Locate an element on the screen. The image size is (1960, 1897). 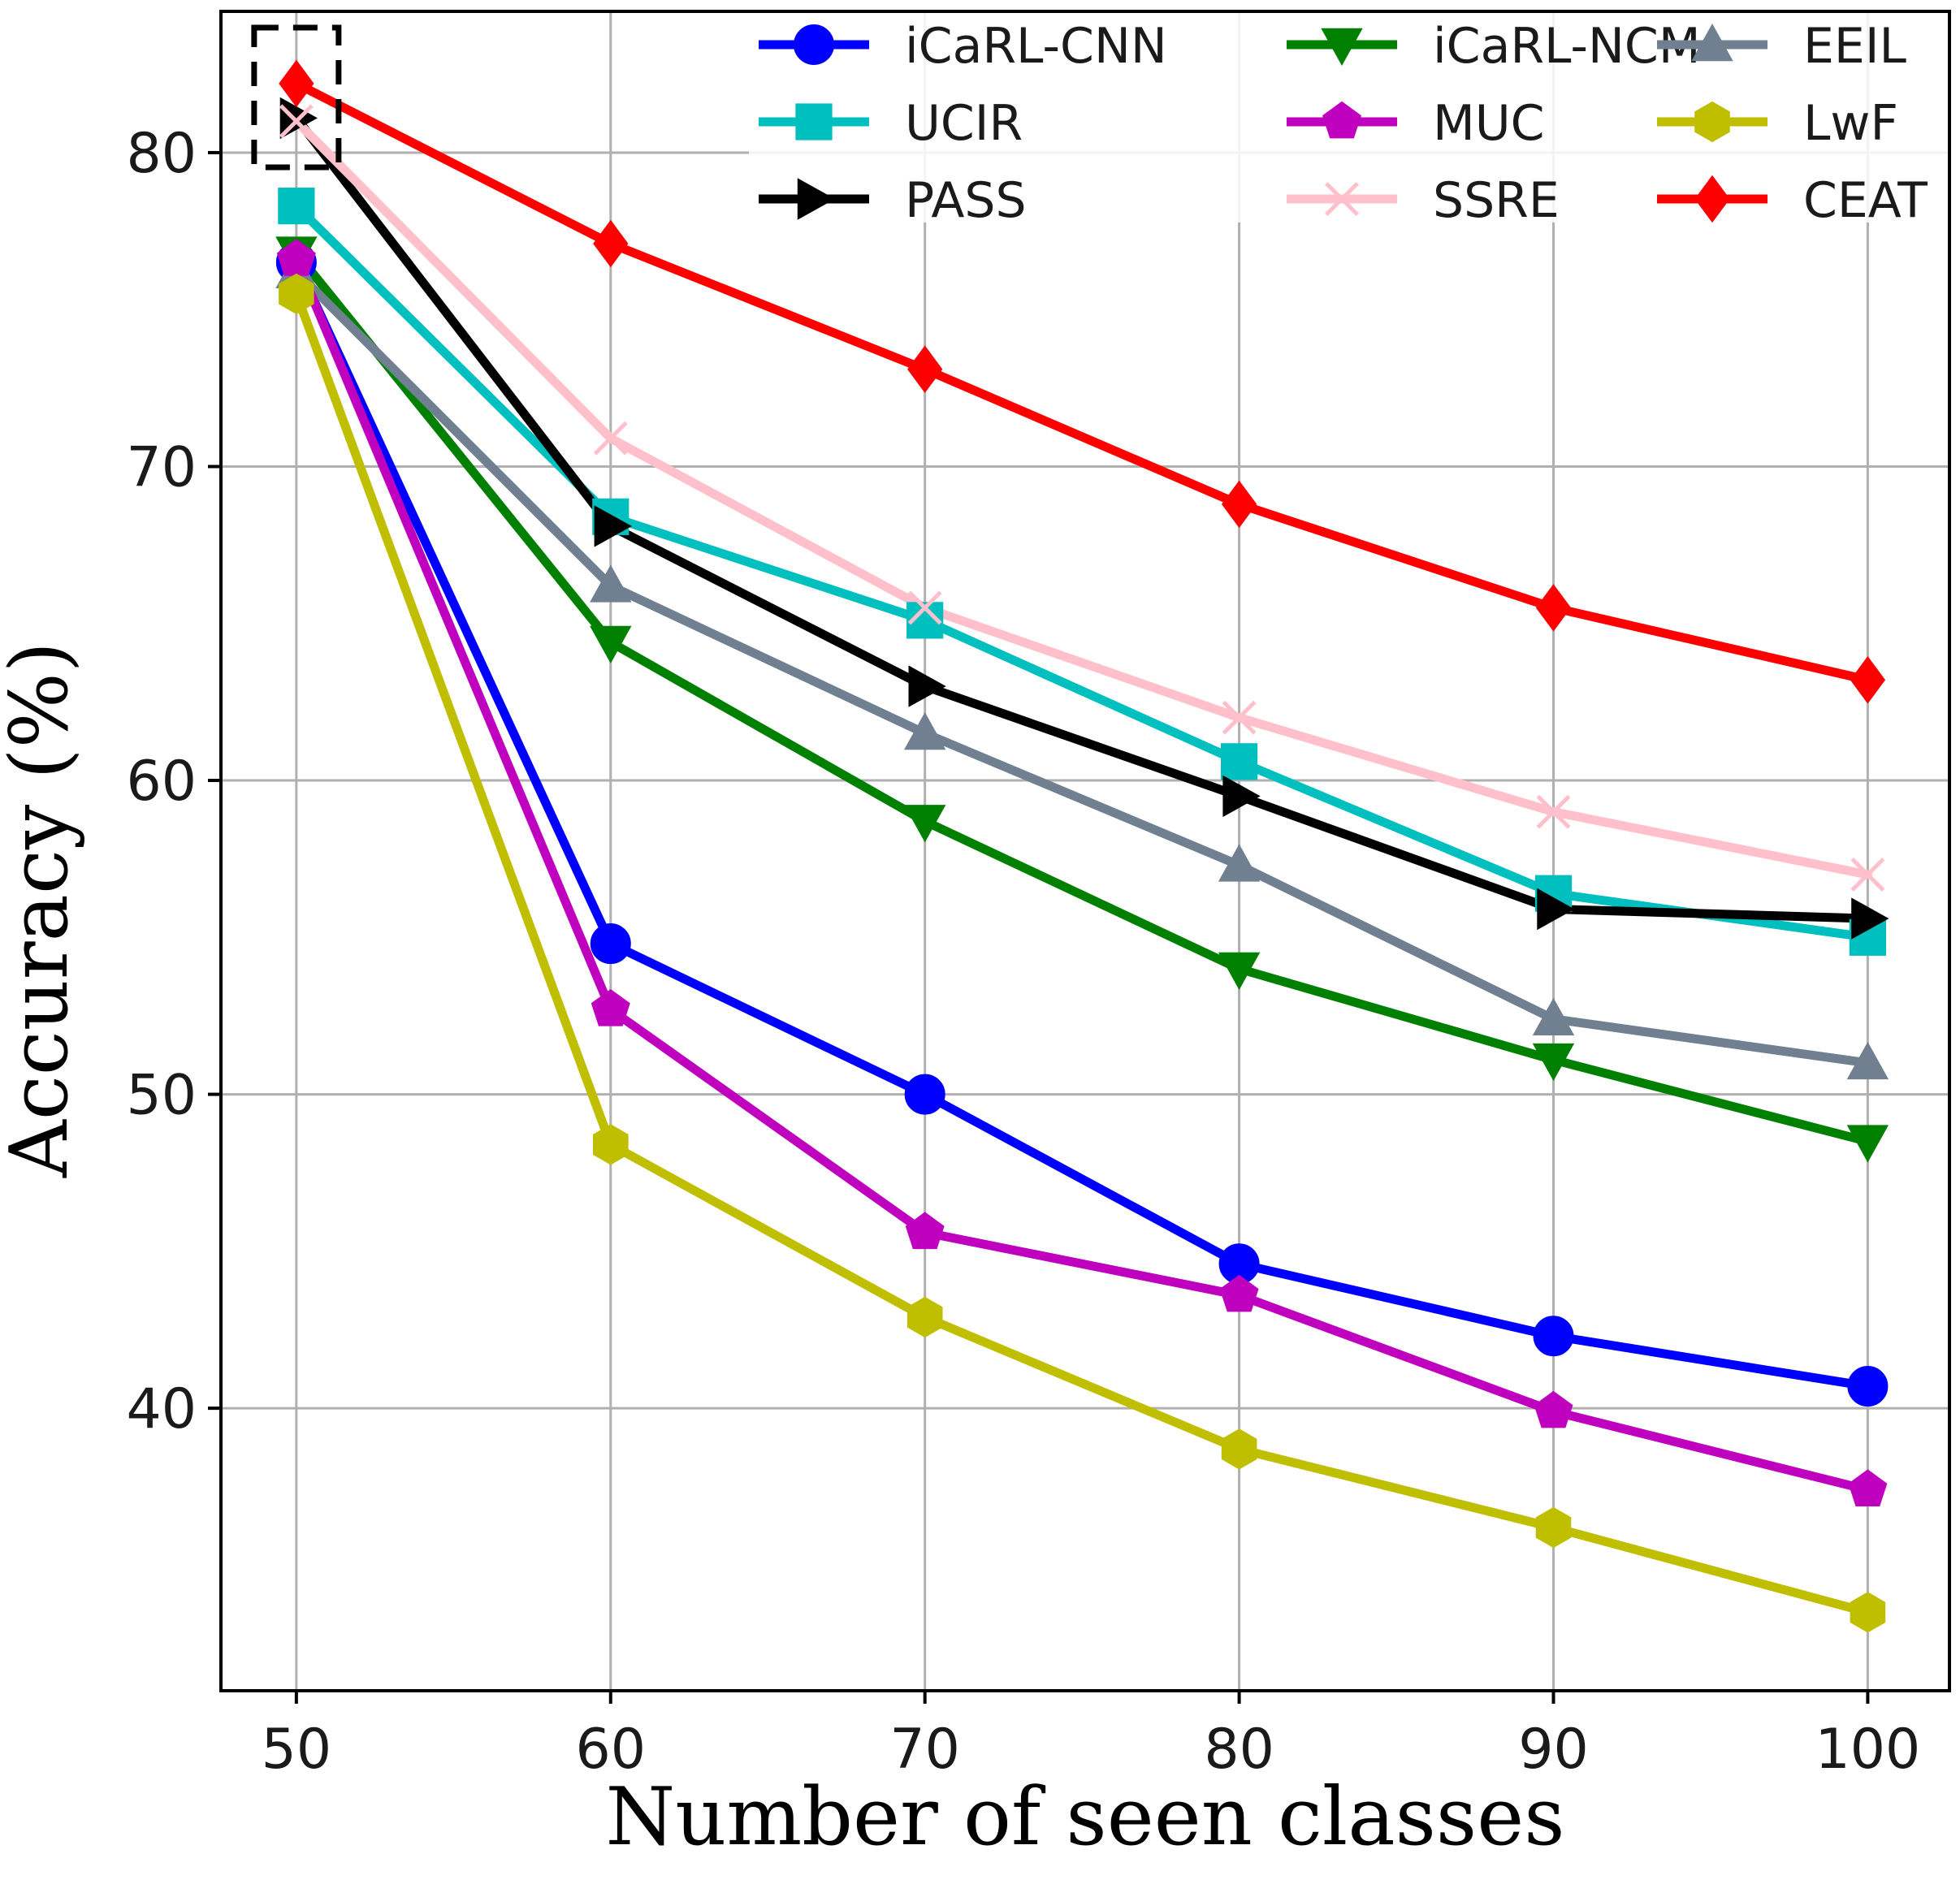
y-tick-label: 80 is located at coordinates (161, 154).